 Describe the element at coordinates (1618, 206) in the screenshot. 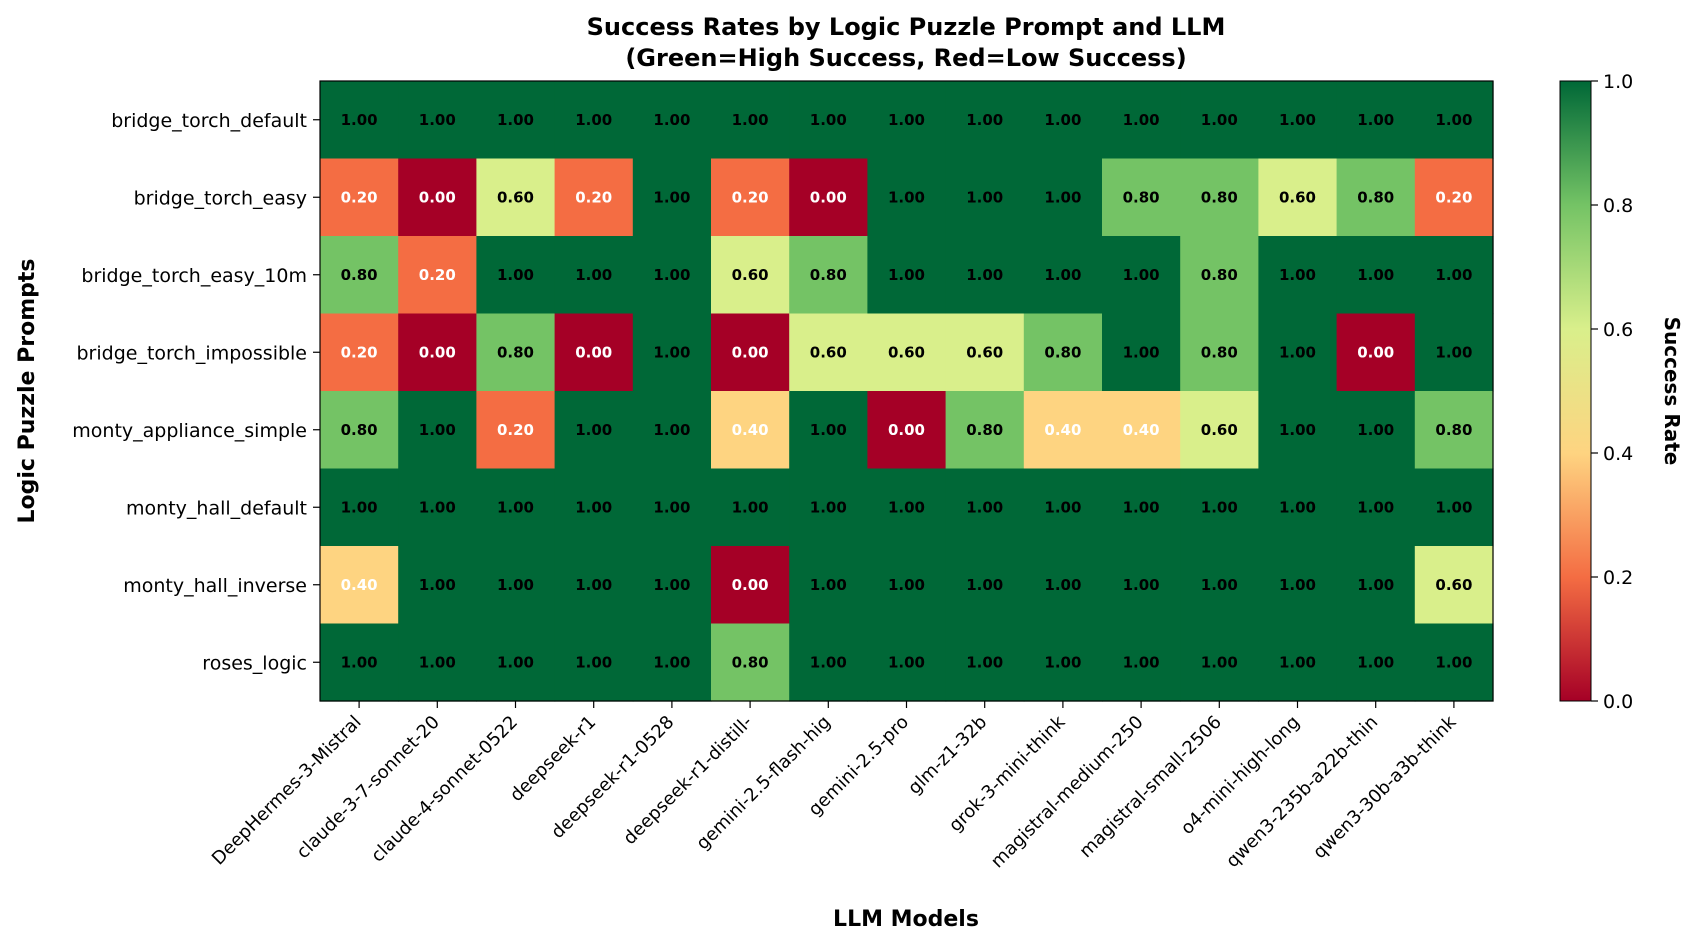

I see `colorbar-tick-label: 0.8` at that location.